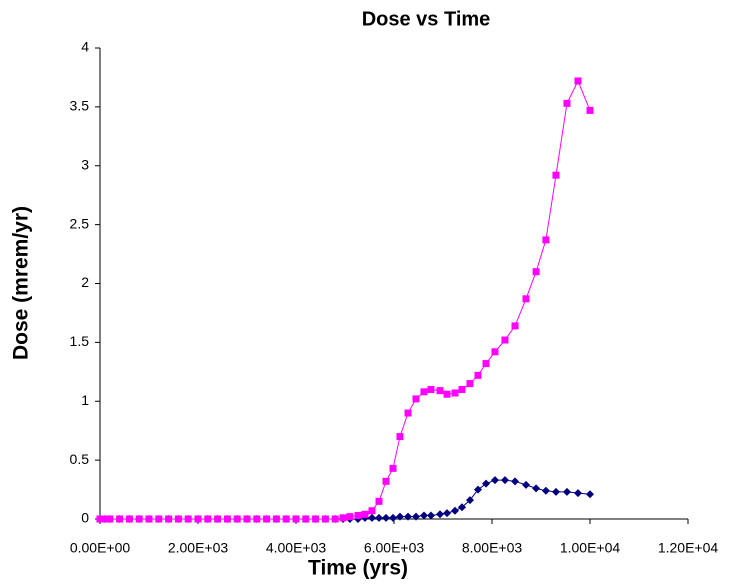 This screenshot has width=732, height=585. What do you see at coordinates (394, 548) in the screenshot?
I see `x-tick-label: 6.00E+03` at bounding box center [394, 548].